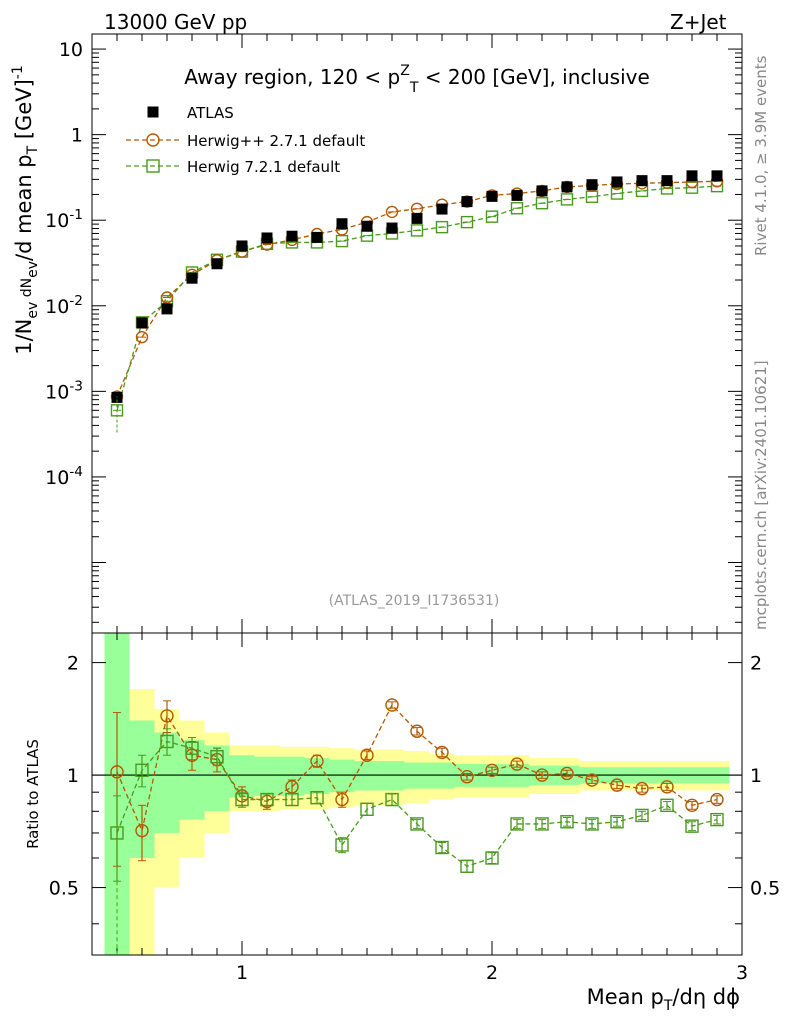 The width and height of the screenshot is (786, 1024). What do you see at coordinates (663, 999) in the screenshot?
I see `x-axis-title: Mean pT/dη dϕ` at bounding box center [663, 999].